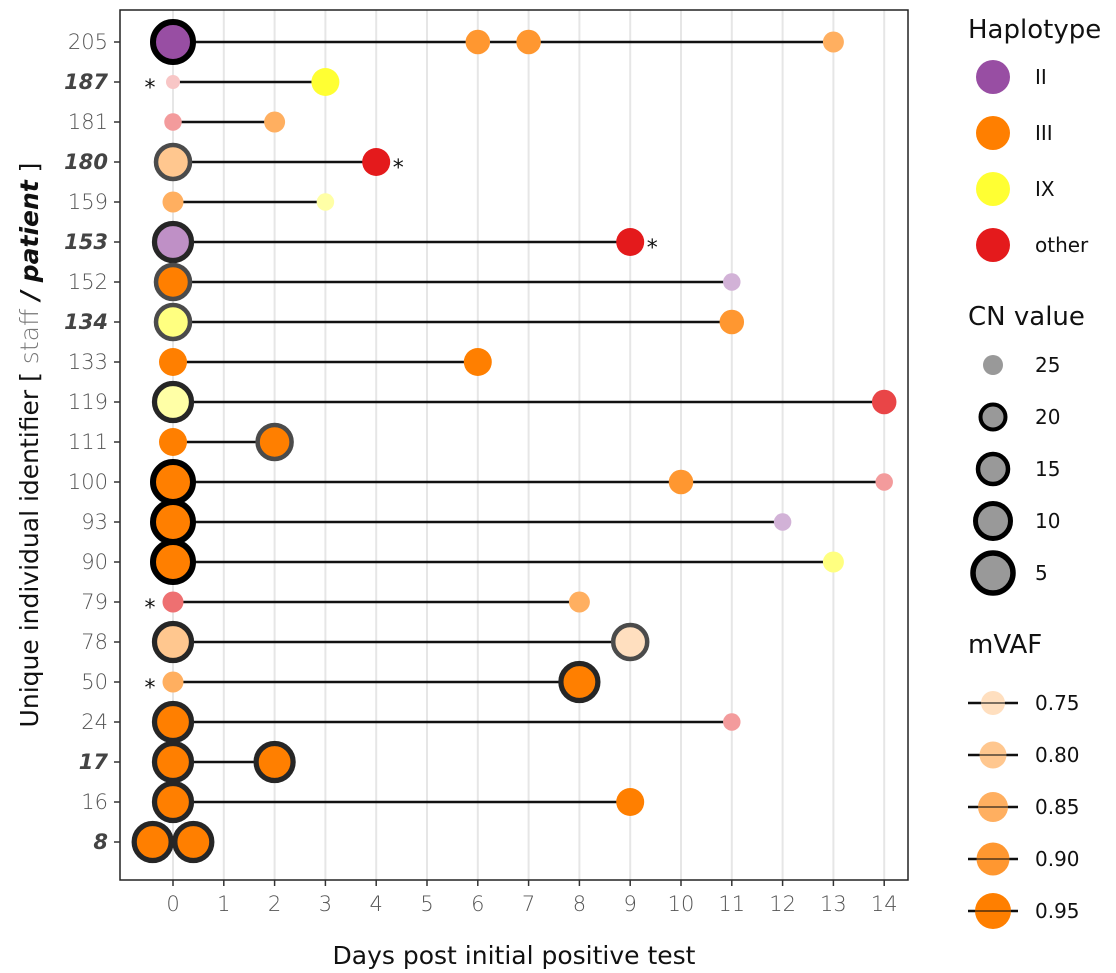 The width and height of the screenshot is (1116, 973). What do you see at coordinates (172, 904) in the screenshot?
I see `x-tick-label: 0` at bounding box center [172, 904].